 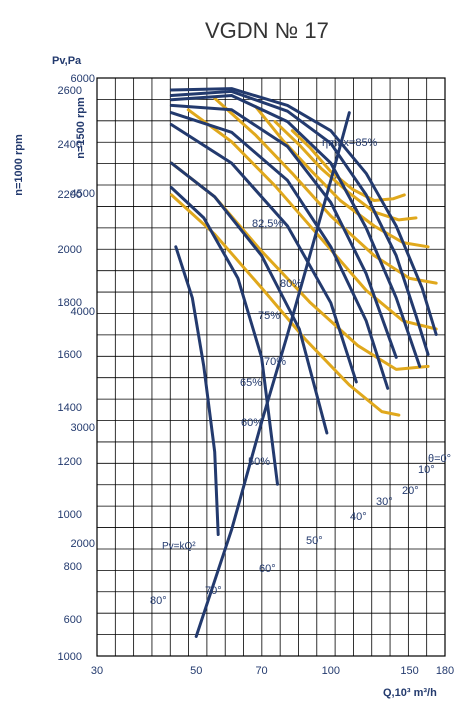 I want to click on rpm1500-axis-label: n=1500 rpm, so click(x=81, y=128).